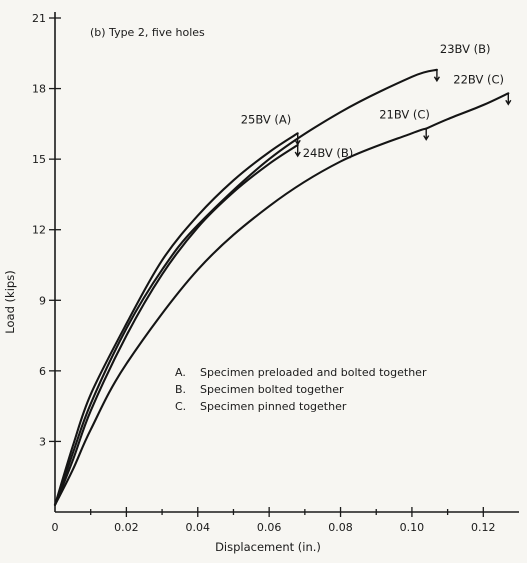  I want to click on x-tick-label: 0.06, so click(269, 527).